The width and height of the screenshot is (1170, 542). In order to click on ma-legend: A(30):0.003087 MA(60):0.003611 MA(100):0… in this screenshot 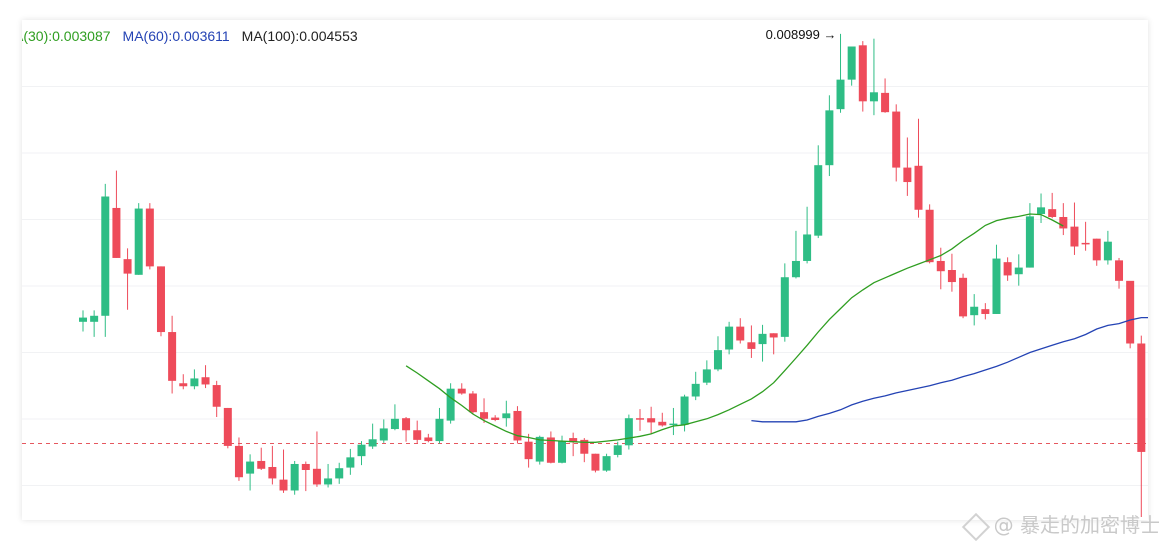, I will do `click(190, 36)`.